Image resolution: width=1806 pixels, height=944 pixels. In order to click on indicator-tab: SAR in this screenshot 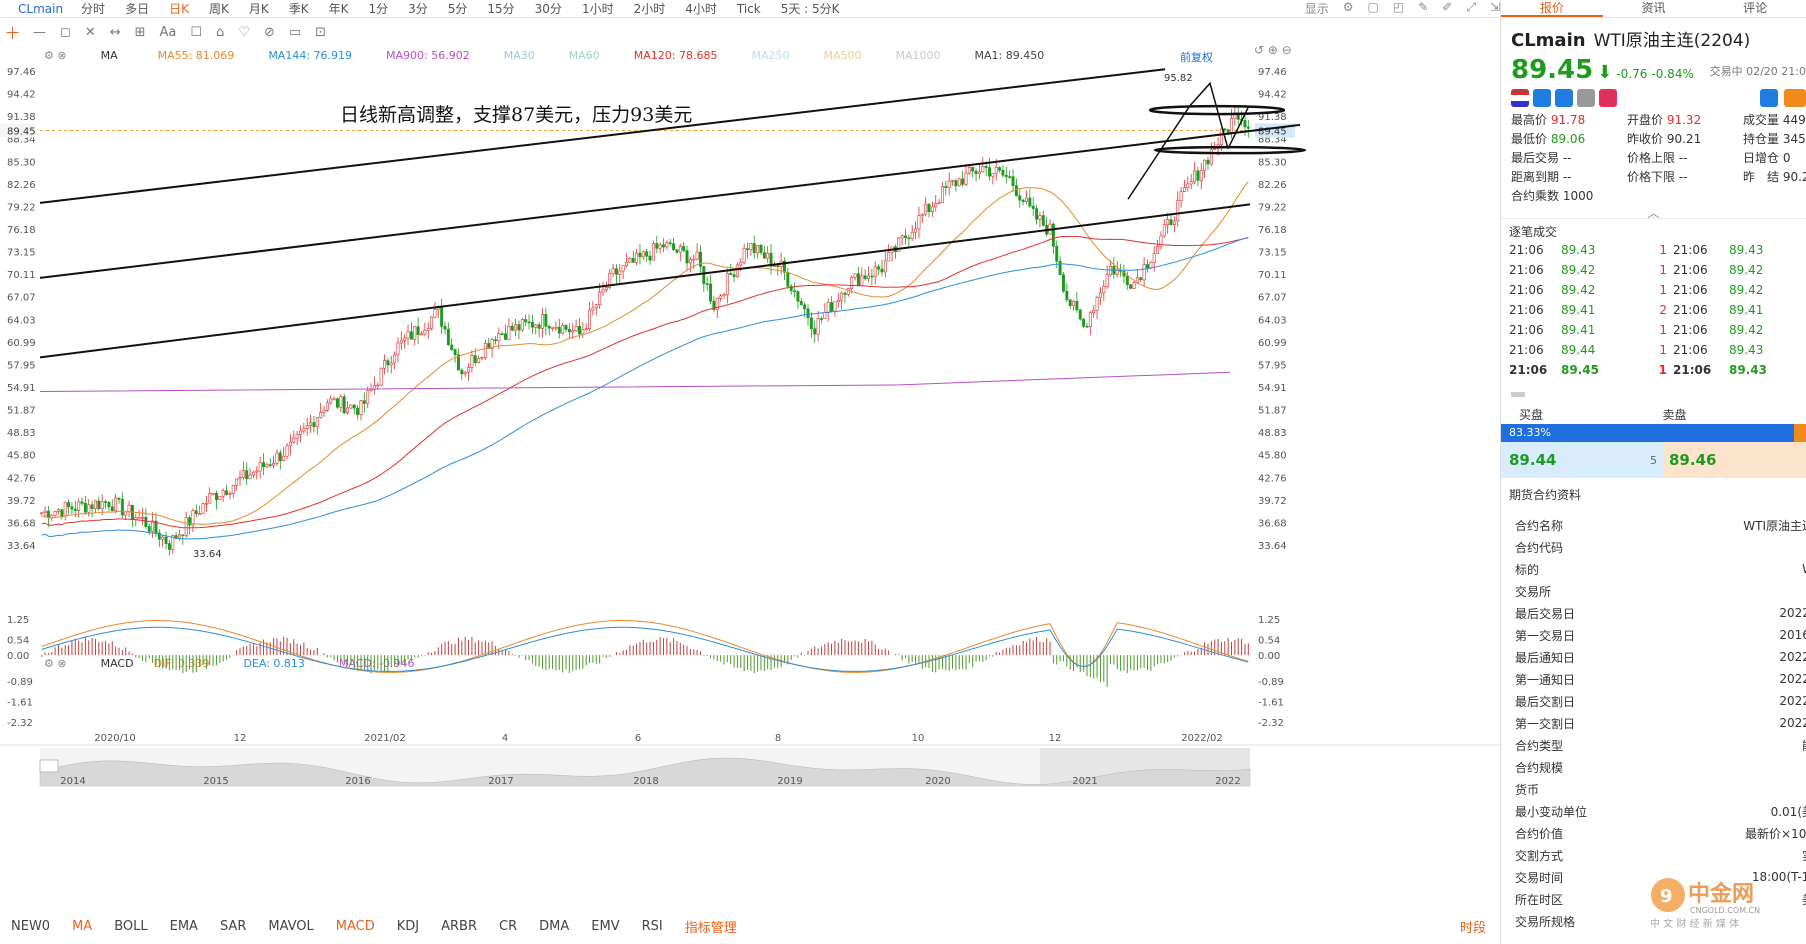, I will do `click(233, 926)`.